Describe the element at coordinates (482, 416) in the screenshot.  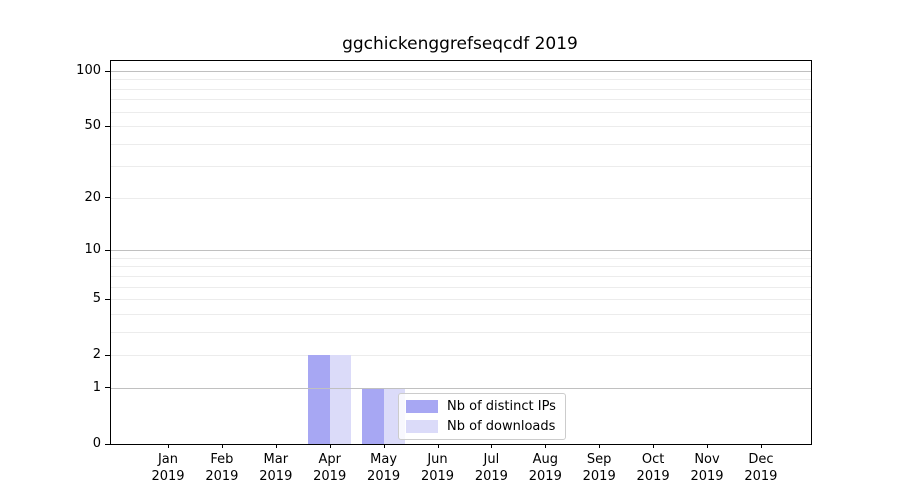
I see `legend: Nb of distinct IPs Nb of downloads` at that location.